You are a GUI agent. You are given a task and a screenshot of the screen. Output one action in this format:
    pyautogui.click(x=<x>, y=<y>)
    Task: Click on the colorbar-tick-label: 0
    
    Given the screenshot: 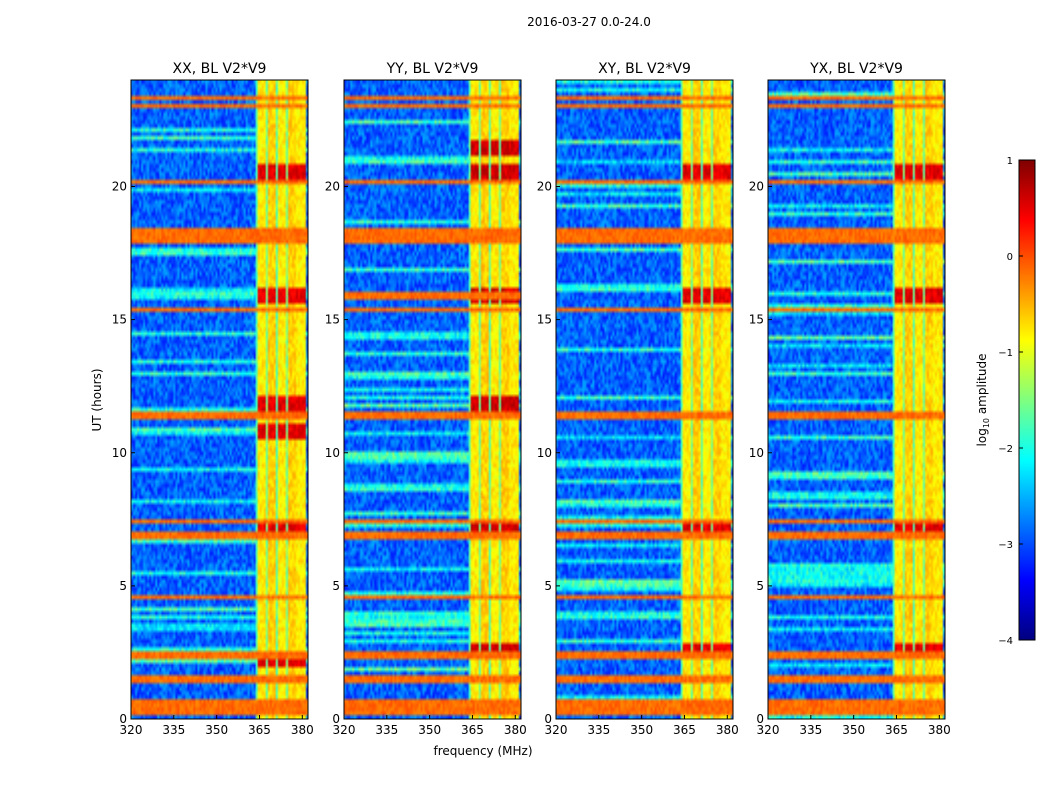 What is the action you would take?
    pyautogui.click(x=1010, y=257)
    